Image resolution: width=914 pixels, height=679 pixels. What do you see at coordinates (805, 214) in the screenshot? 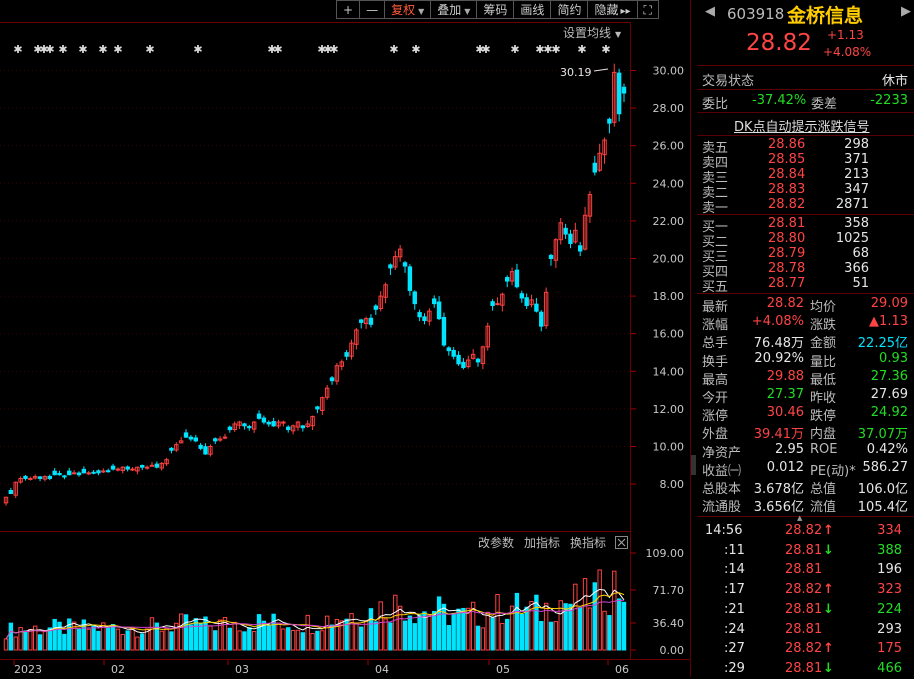
I see `divider` at bounding box center [805, 214].